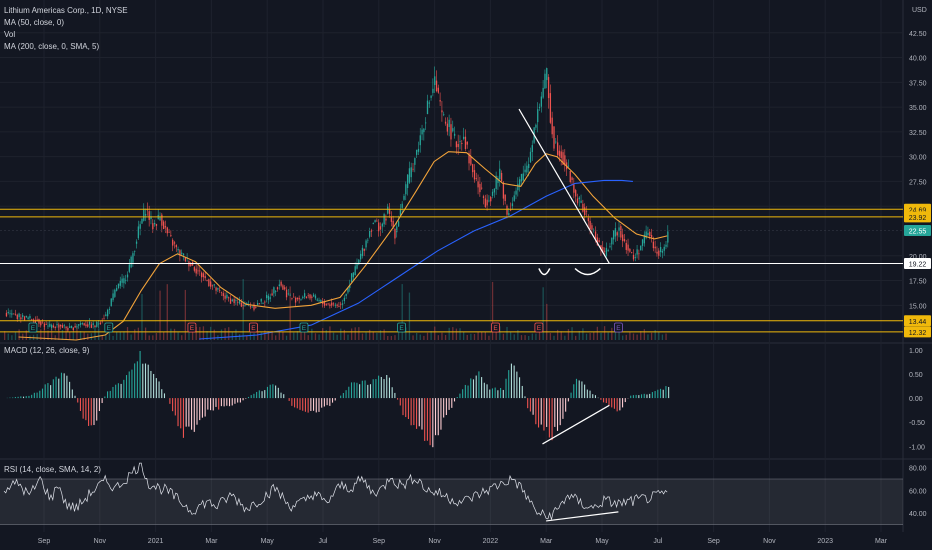 The width and height of the screenshot is (932, 550). I want to click on macd-legend: MACD (12, 26, close, 9), so click(47, 350).